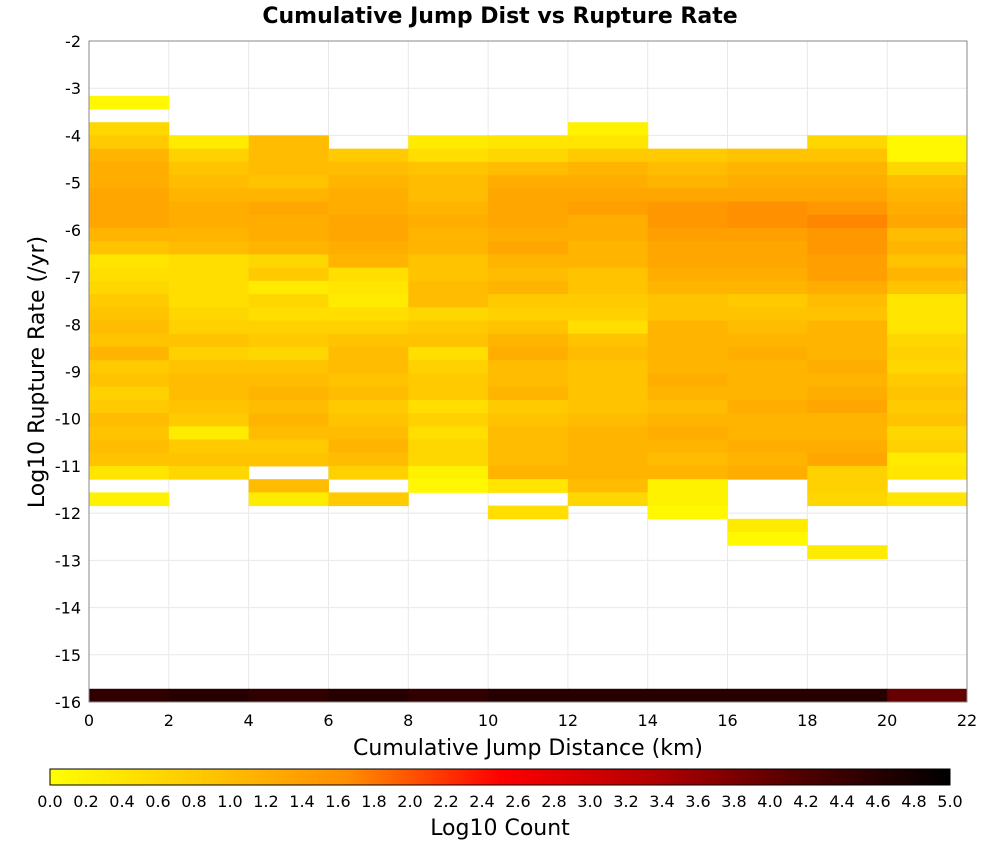 The image size is (1000, 850). I want to click on y-tick-label: -2, so click(73, 41).